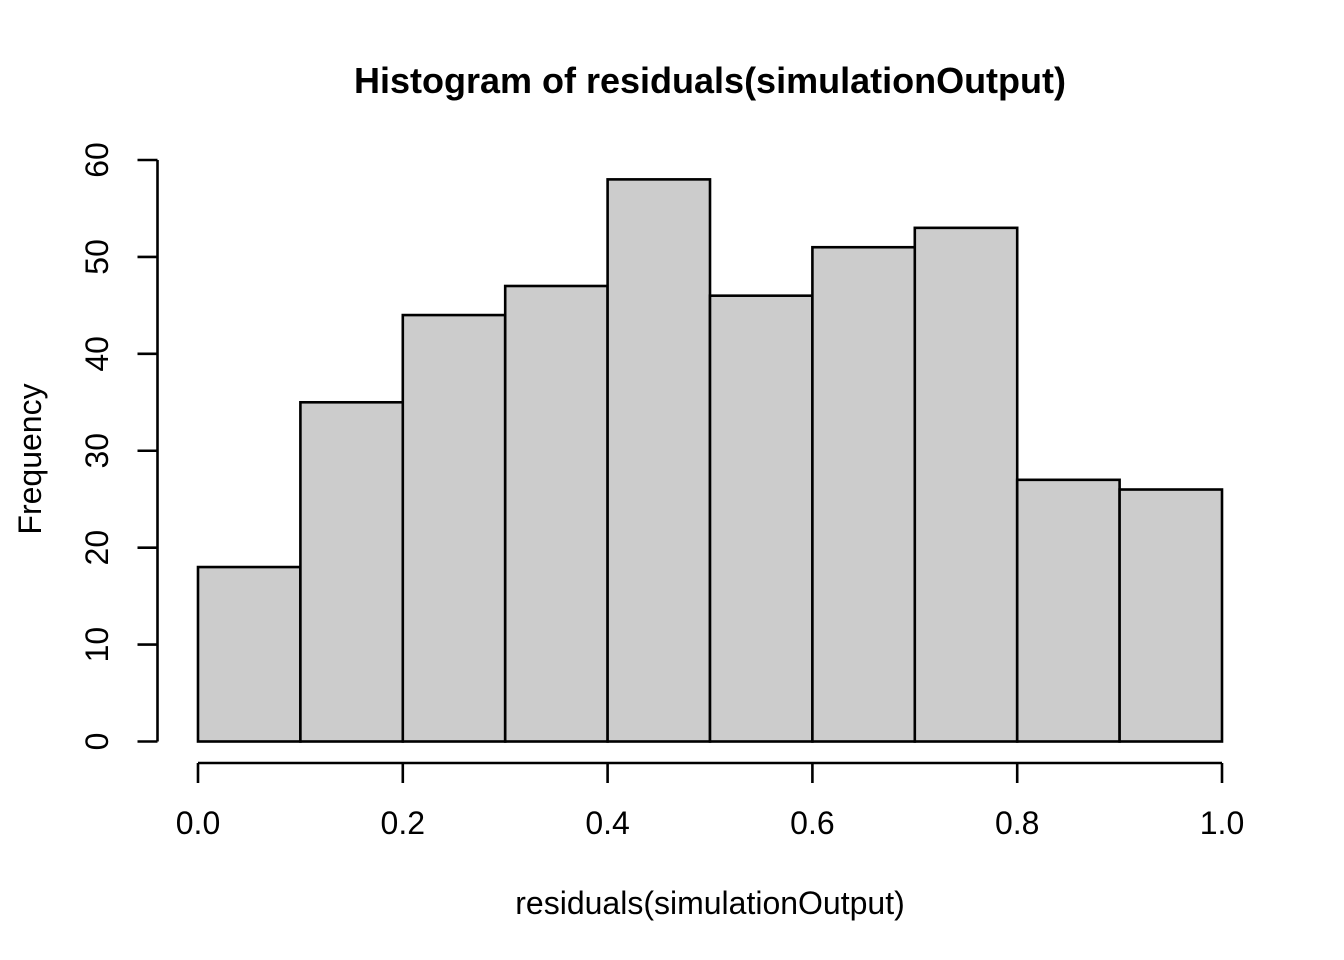 This screenshot has height=960, width=1344. What do you see at coordinates (710, 903) in the screenshot?
I see `x-axis-label: residuals(simulationOutput)` at bounding box center [710, 903].